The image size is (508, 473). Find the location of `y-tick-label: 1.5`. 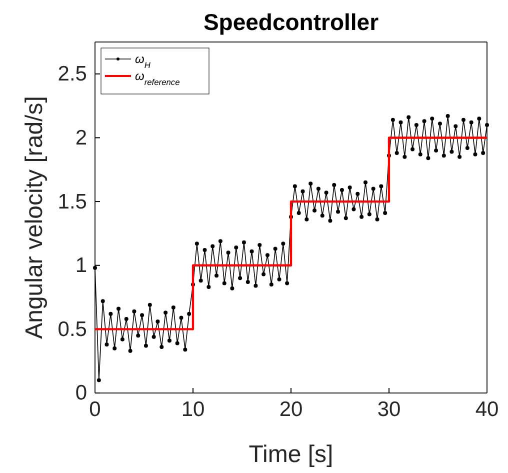

y-tick-label: 1.5 is located at coordinates (72, 202).